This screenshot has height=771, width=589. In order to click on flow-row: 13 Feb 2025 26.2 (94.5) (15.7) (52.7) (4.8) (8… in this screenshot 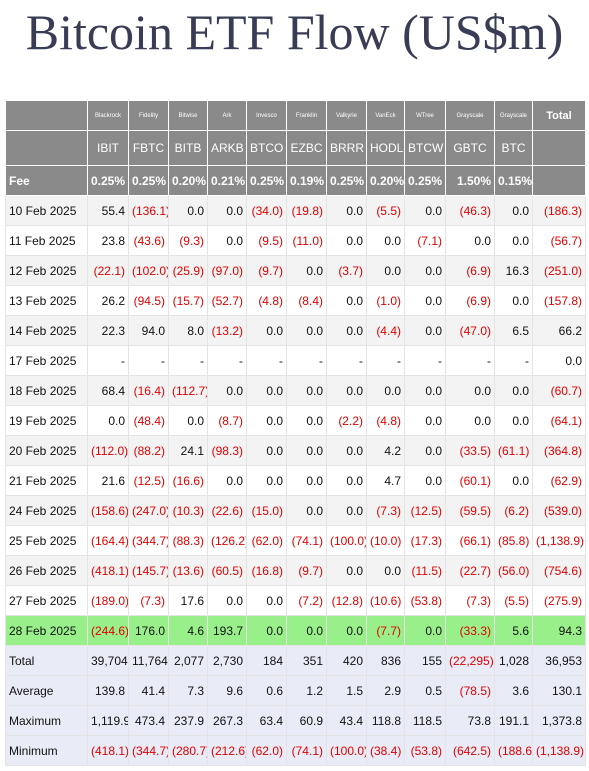, I will do `click(295, 300)`.